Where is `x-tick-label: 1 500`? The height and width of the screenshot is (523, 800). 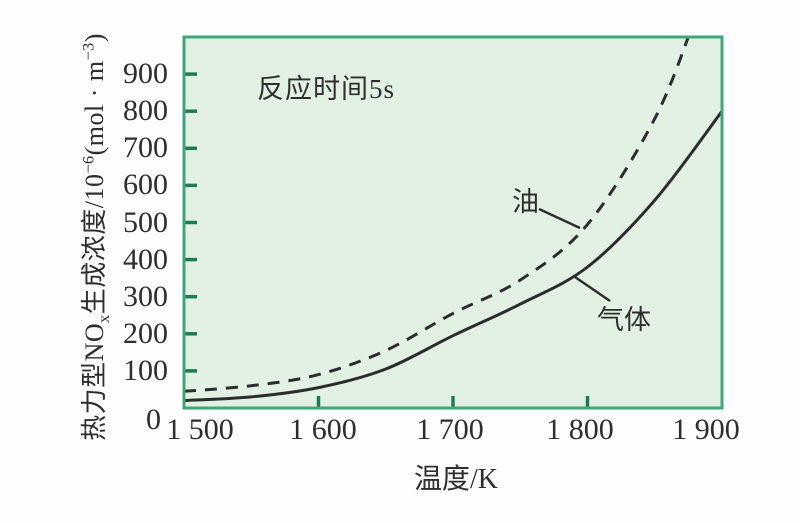 x-tick-label: 1 500 is located at coordinates (200, 429).